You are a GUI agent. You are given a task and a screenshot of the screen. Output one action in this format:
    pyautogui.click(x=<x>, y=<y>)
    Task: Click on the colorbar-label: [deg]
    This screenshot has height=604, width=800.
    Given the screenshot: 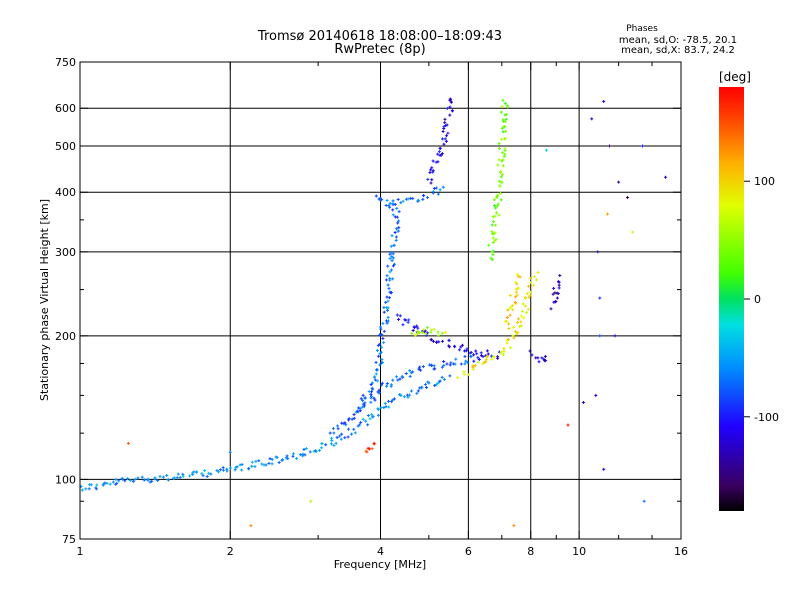 What is the action you would take?
    pyautogui.click(x=735, y=77)
    